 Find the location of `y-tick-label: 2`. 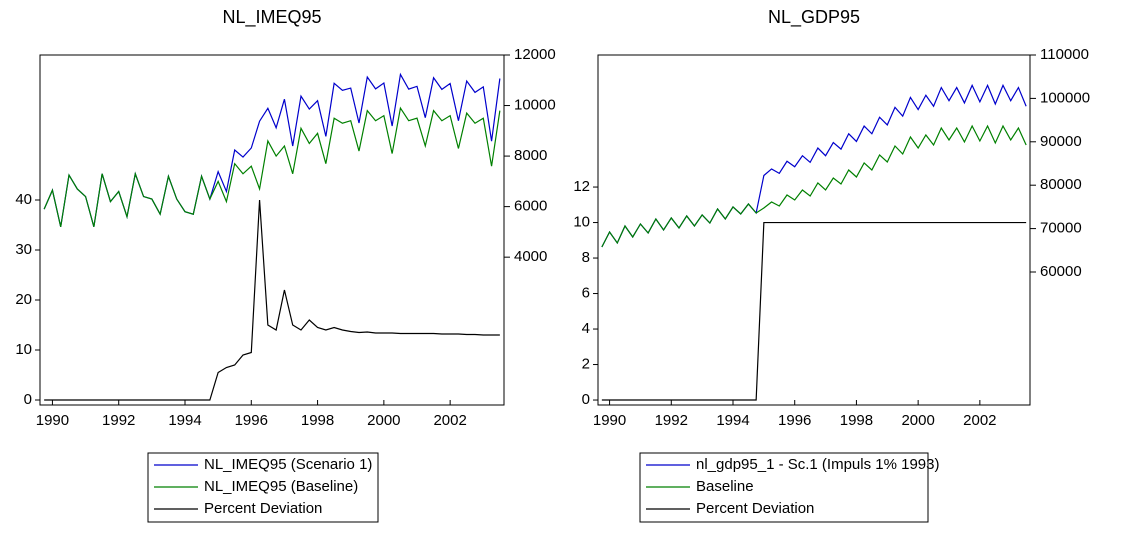

y-tick-label: 2 is located at coordinates (586, 364).